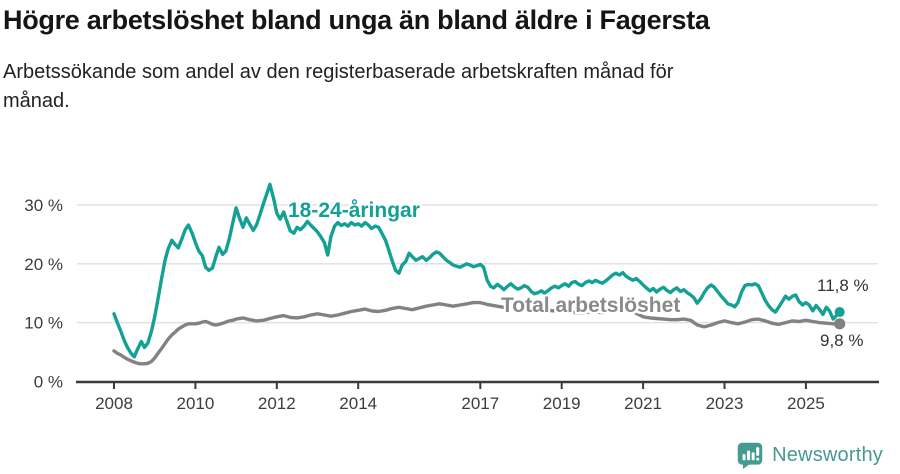  What do you see at coordinates (114, 403) in the screenshot?
I see `x-tick-label: 2008` at bounding box center [114, 403].